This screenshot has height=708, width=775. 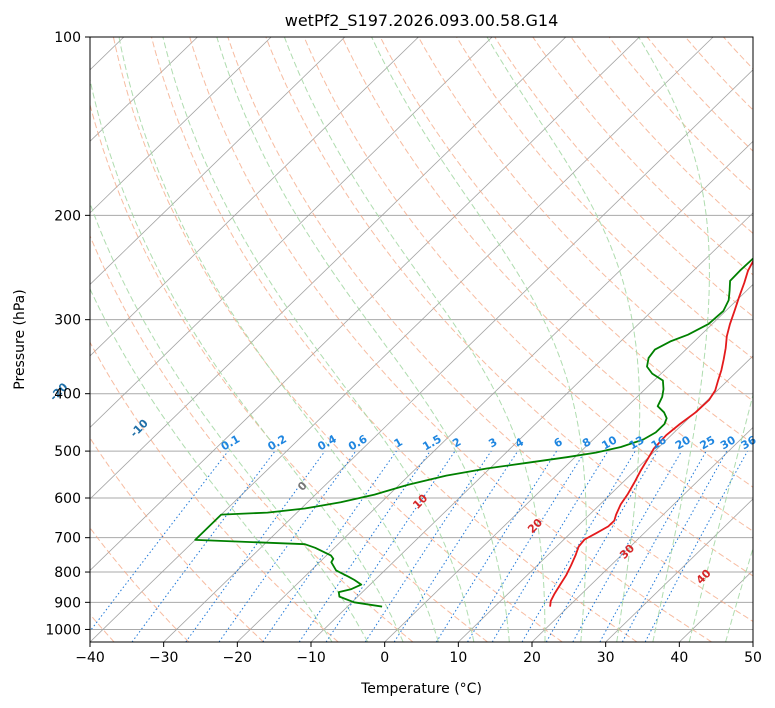 I want to click on y-tick-label: 100, so click(x=67, y=38).